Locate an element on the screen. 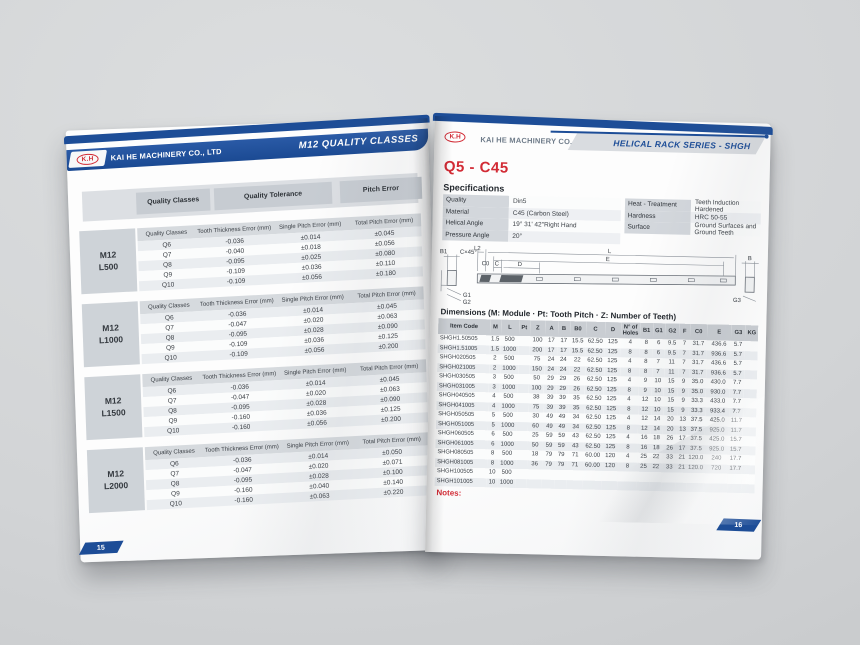 The width and height of the screenshot is (860, 645). dimensions-cell: 20 is located at coordinates (670, 419).